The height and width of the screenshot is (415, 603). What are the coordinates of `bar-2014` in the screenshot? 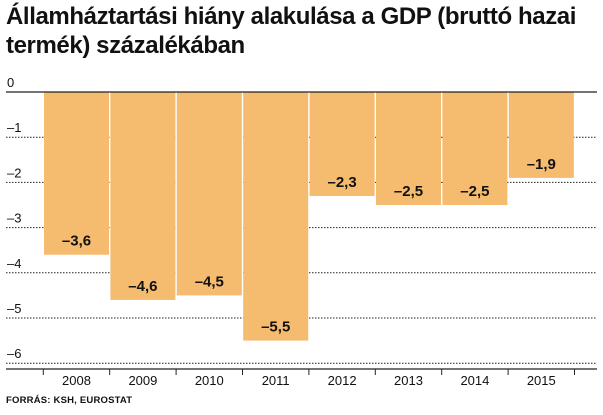 It's located at (475, 148).